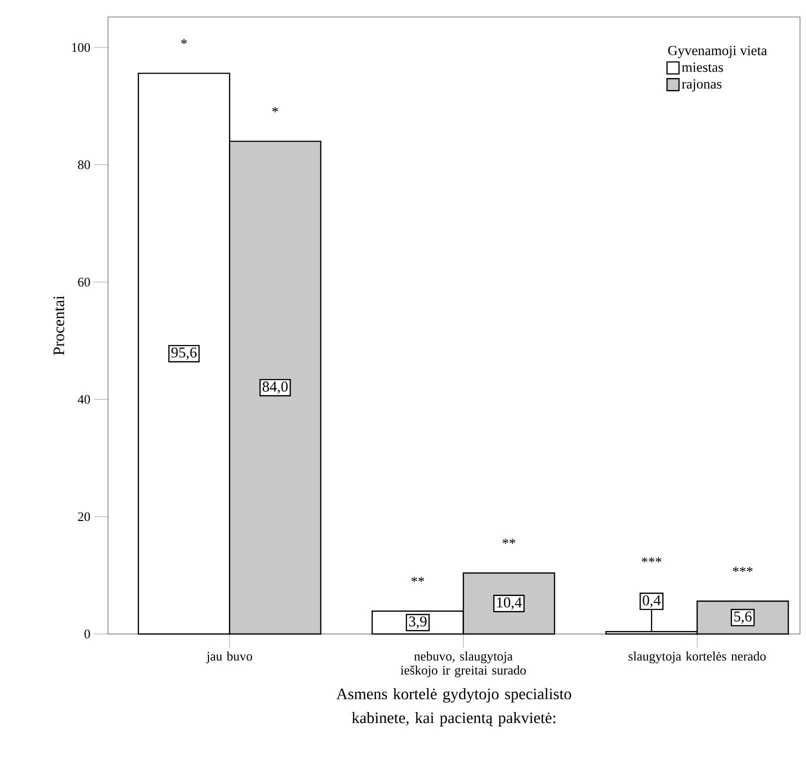 This screenshot has width=806, height=773. I want to click on y-tick-label: 0, so click(87, 634).